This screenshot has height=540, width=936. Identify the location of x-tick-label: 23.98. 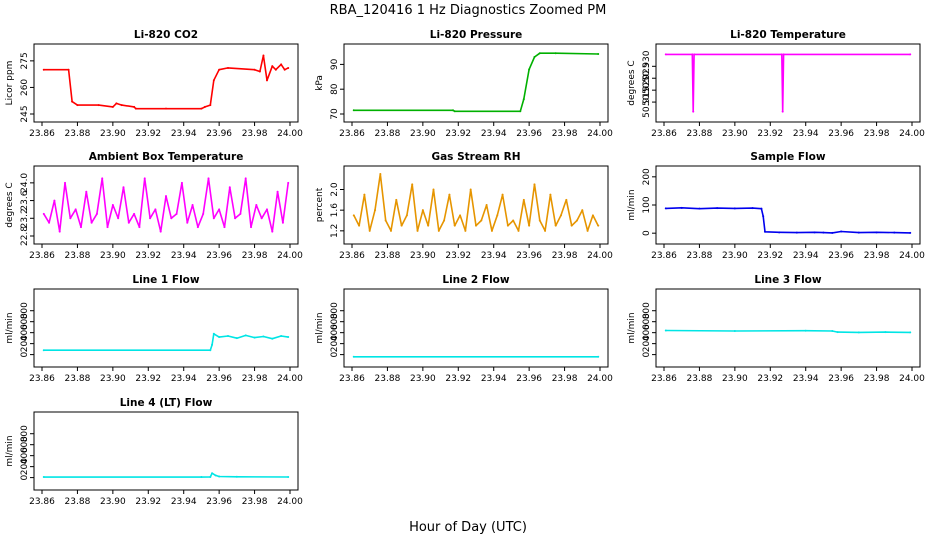
(255, 256).